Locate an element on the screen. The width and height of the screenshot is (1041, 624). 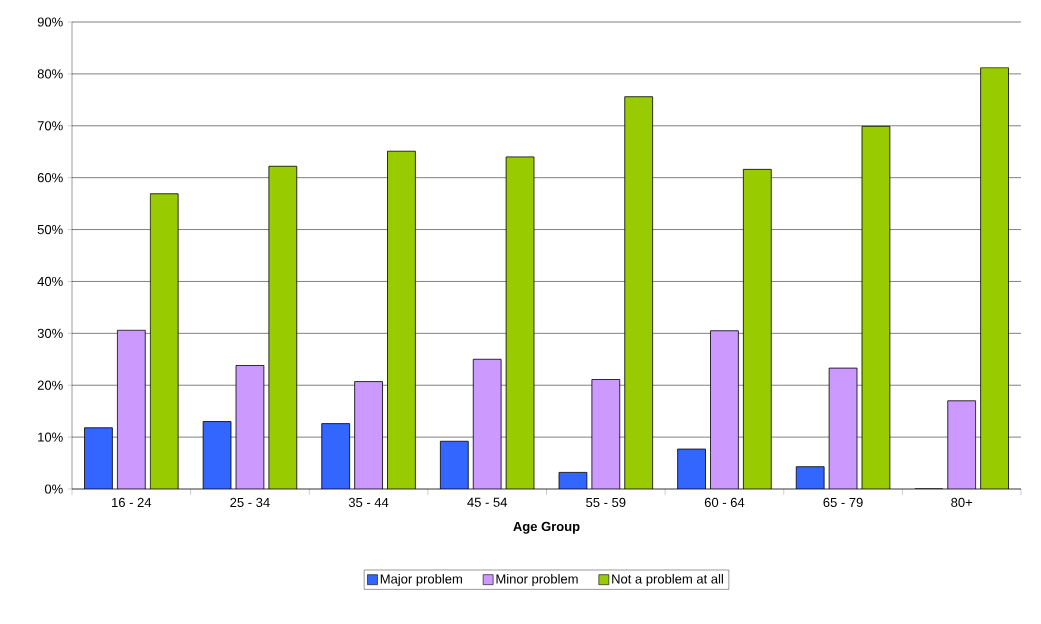
x-tick-label: 35 - 44 is located at coordinates (368, 502).